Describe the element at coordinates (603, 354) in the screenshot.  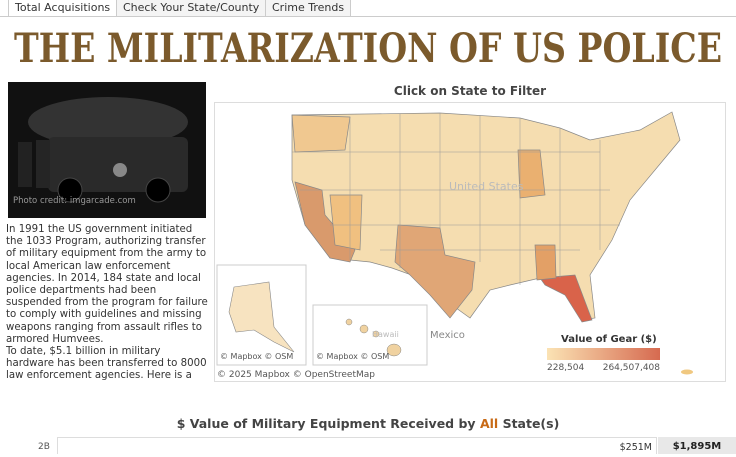
I see `legend-gradient` at that location.